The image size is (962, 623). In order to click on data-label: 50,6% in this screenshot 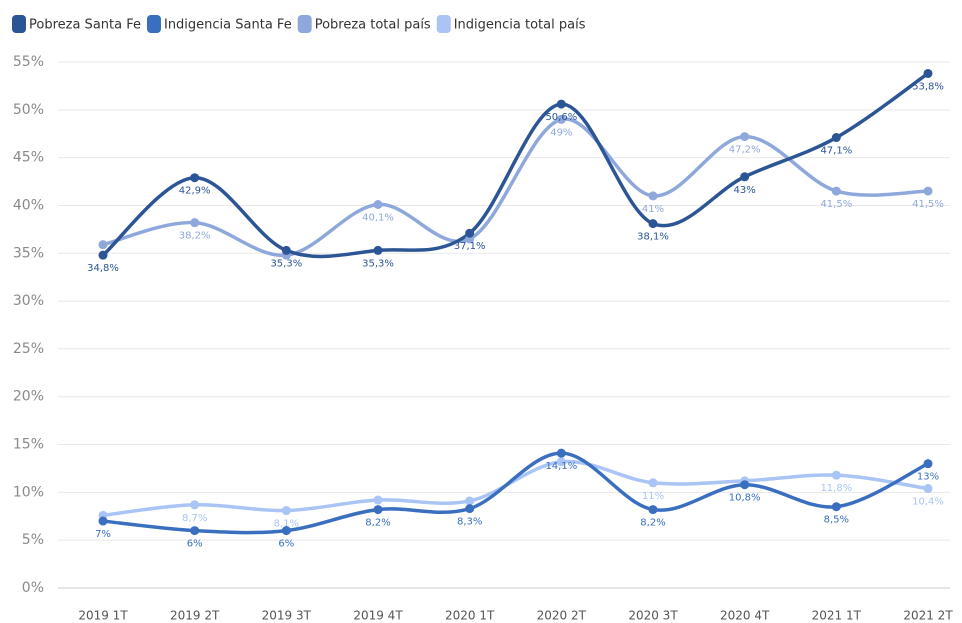, I will do `click(561, 117)`.